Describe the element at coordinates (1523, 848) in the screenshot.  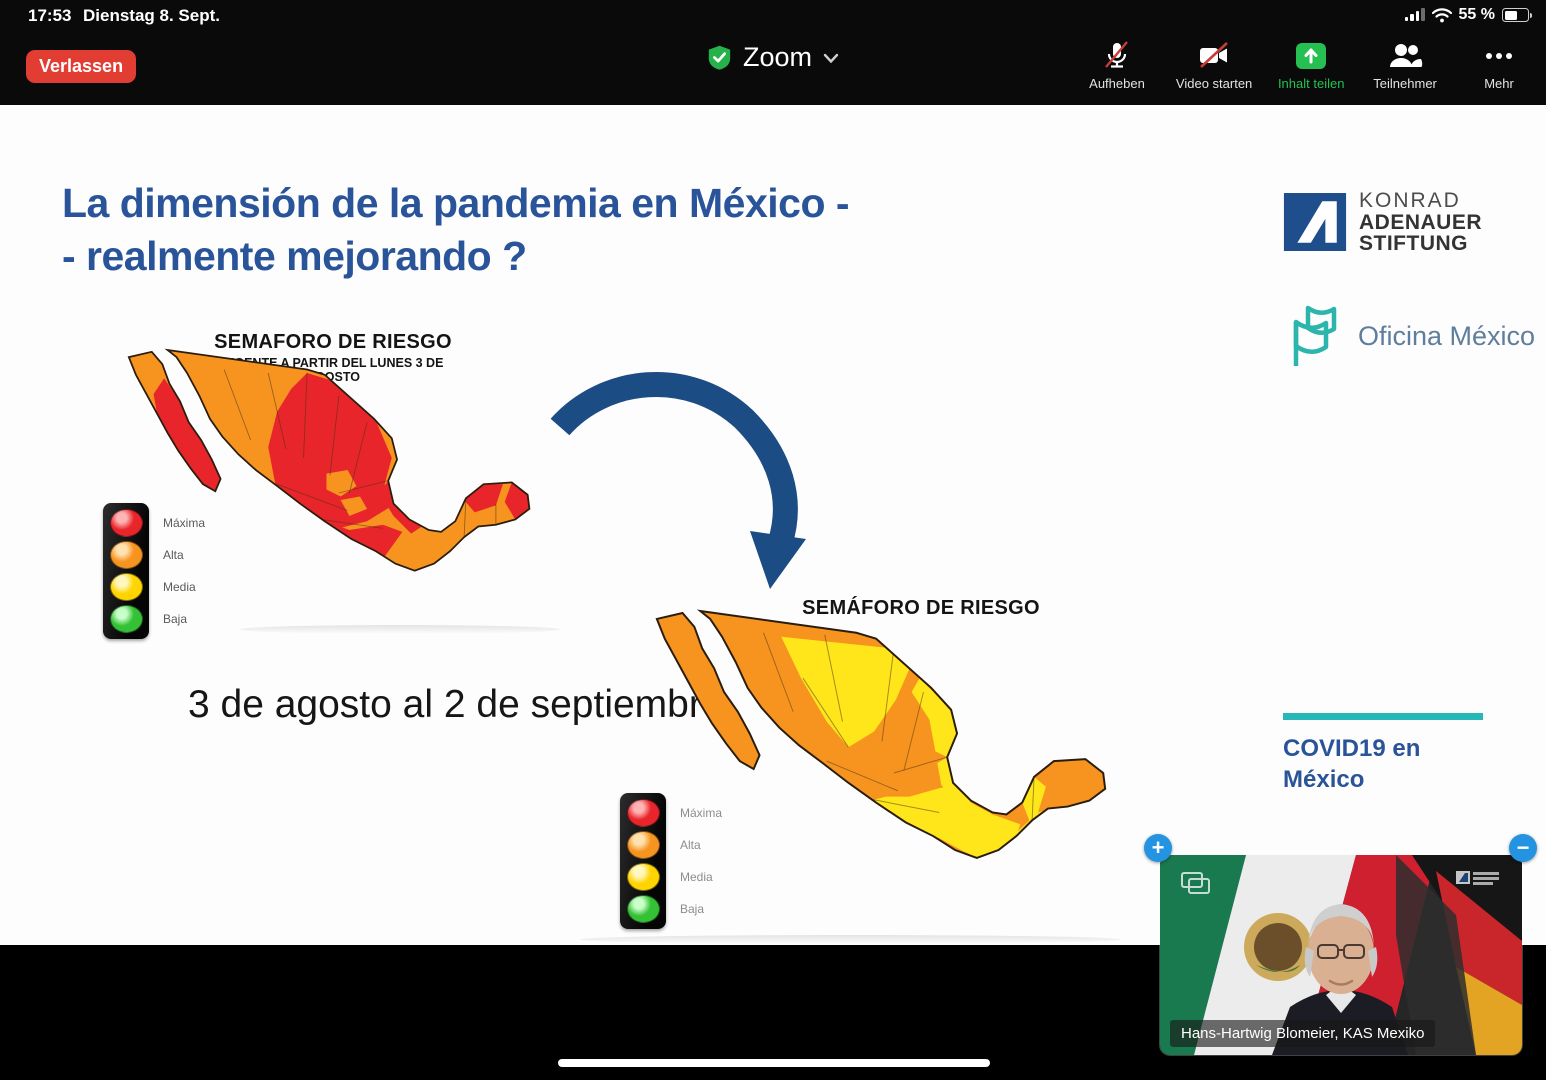
I see `zoom-out-button: −` at that location.